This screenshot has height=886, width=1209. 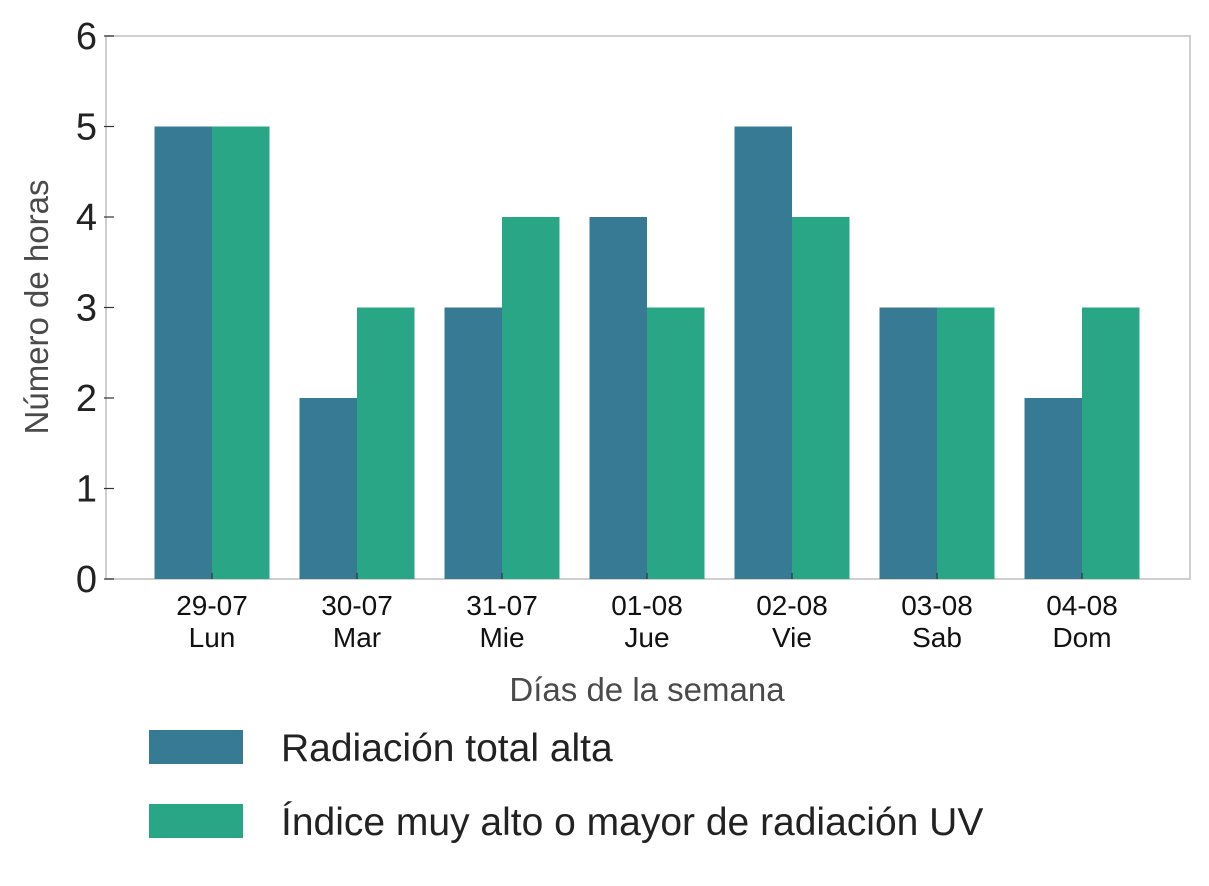 I want to click on x-tick-date: 01-08, so click(x=647, y=605).